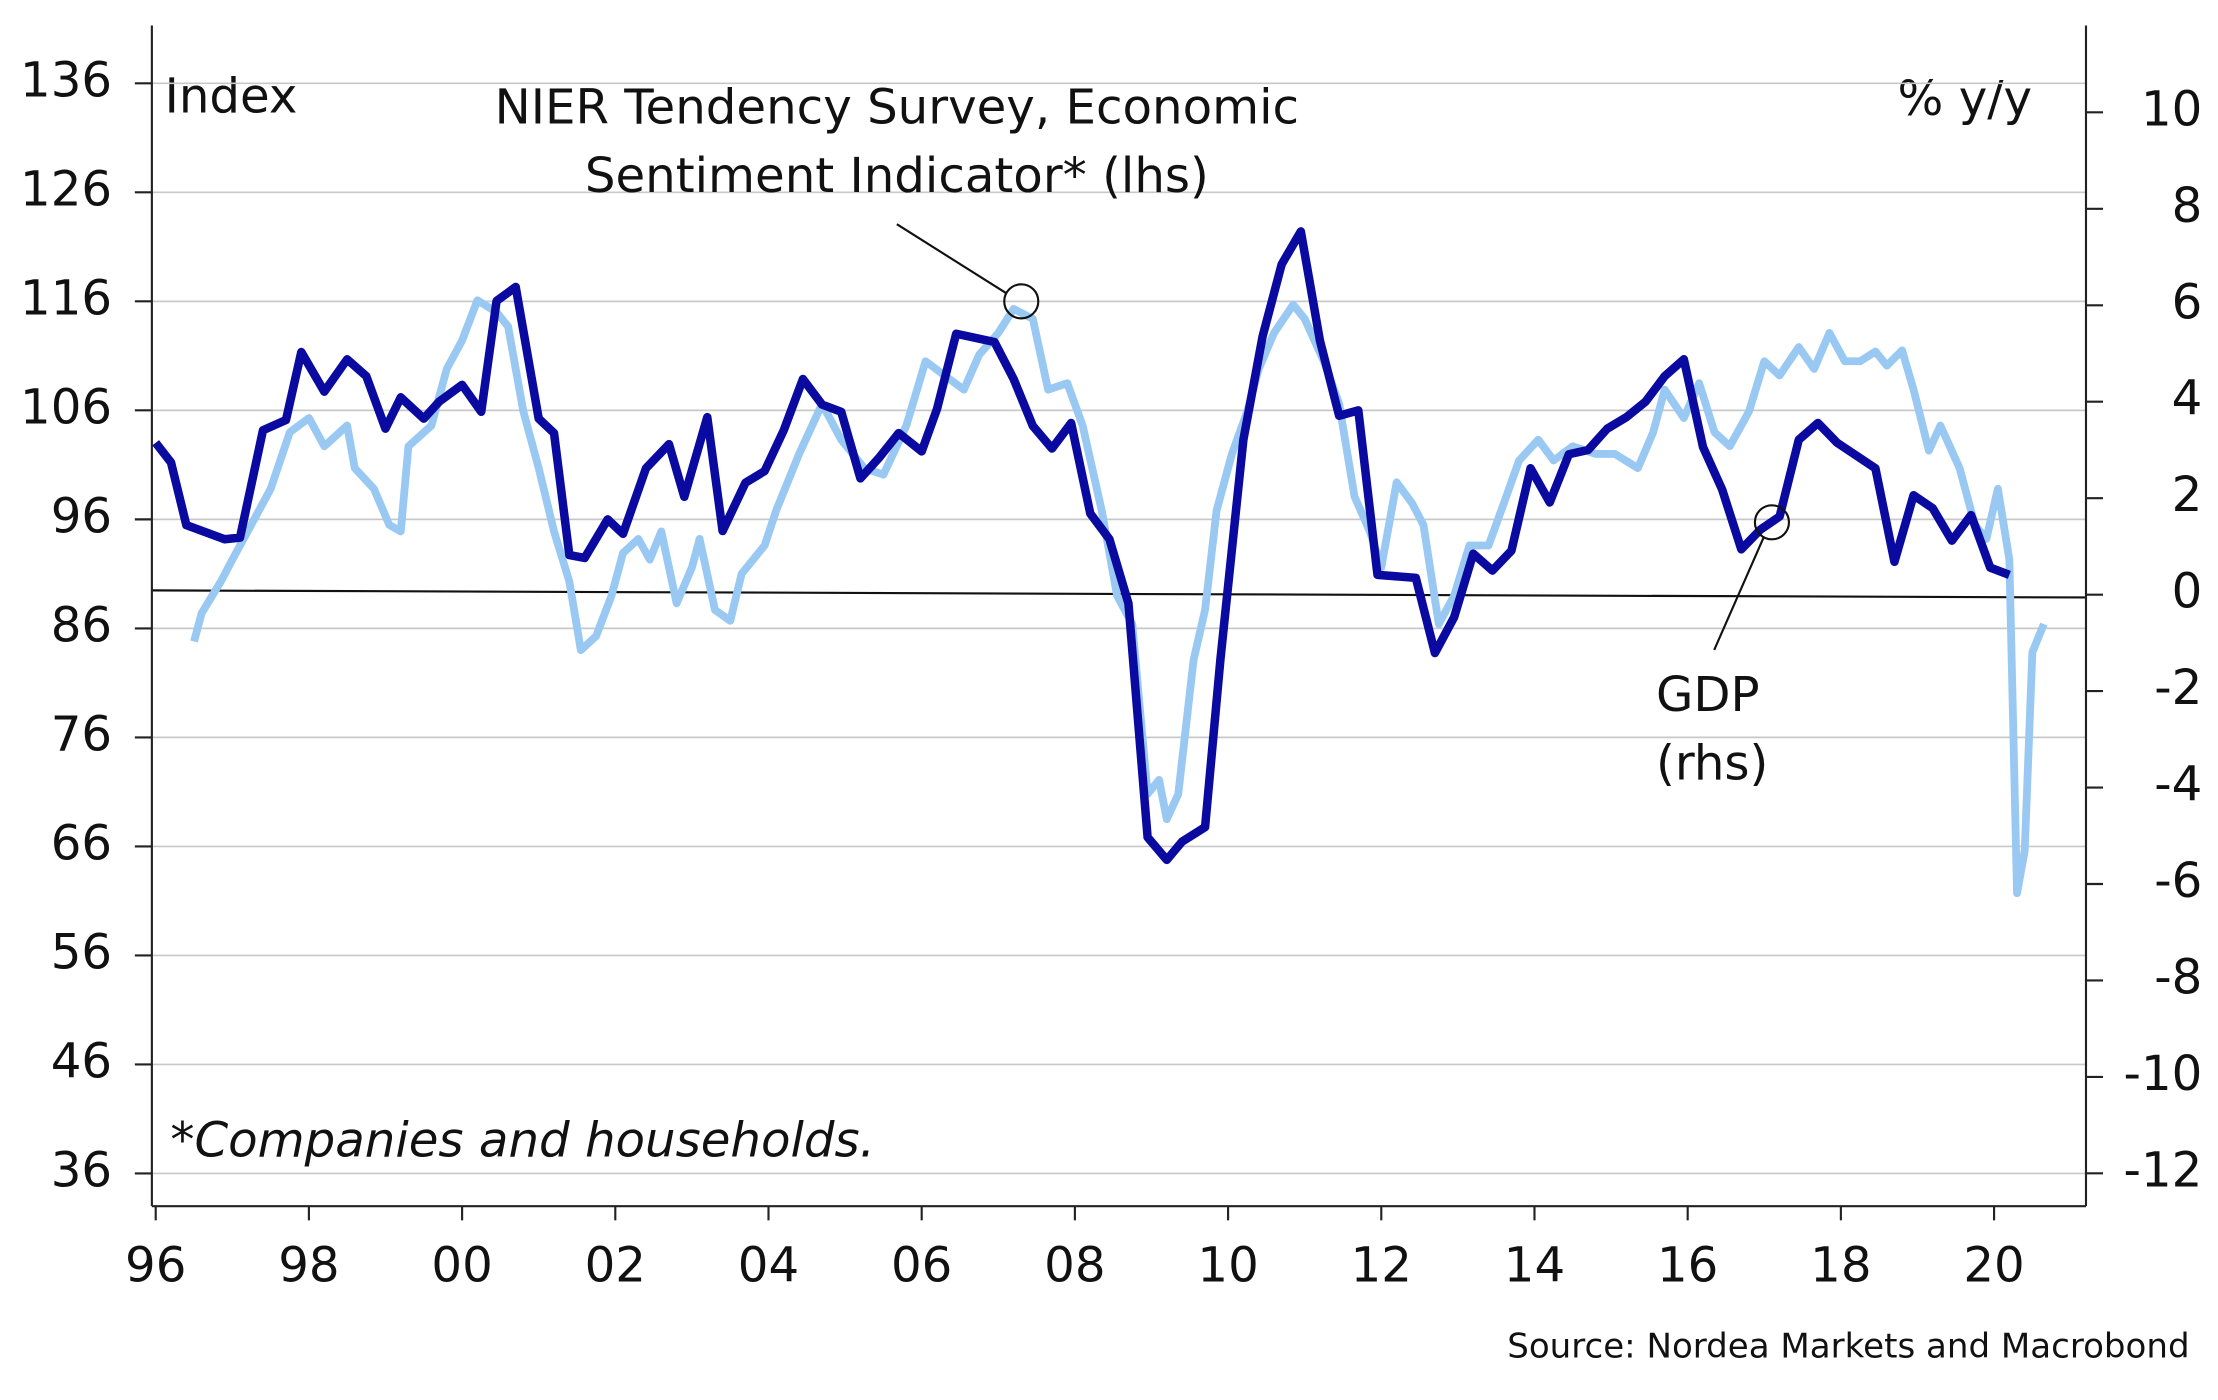 The height and width of the screenshot is (1400, 2218). What do you see at coordinates (1381, 1266) in the screenshot?
I see `x-tick-label: 12` at bounding box center [1381, 1266].